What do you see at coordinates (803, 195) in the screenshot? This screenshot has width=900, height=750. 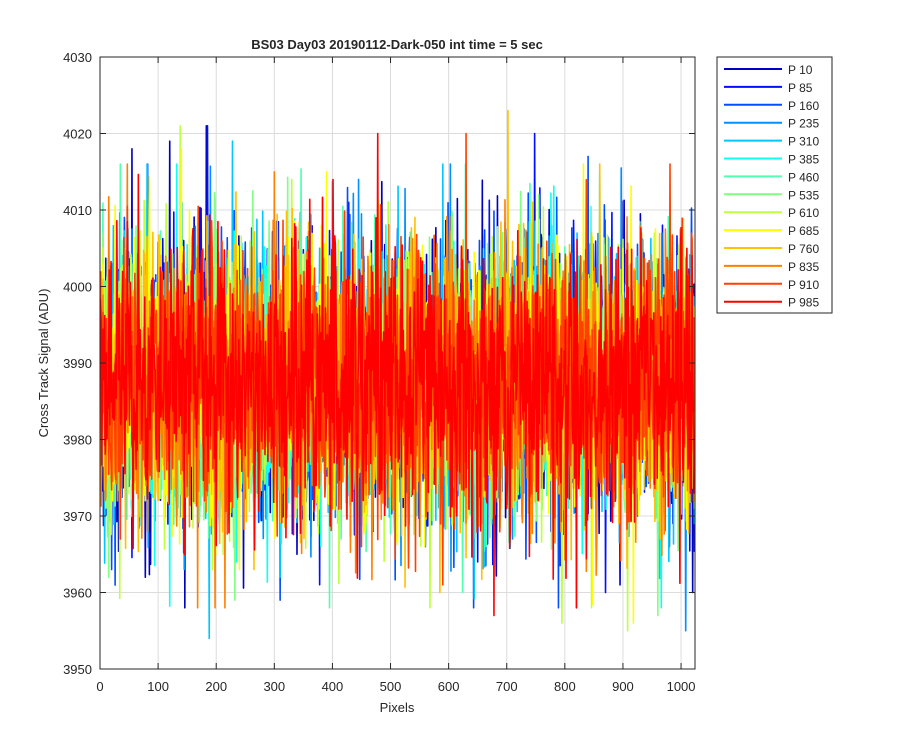 I see `legend-label: P 535` at bounding box center [803, 195].